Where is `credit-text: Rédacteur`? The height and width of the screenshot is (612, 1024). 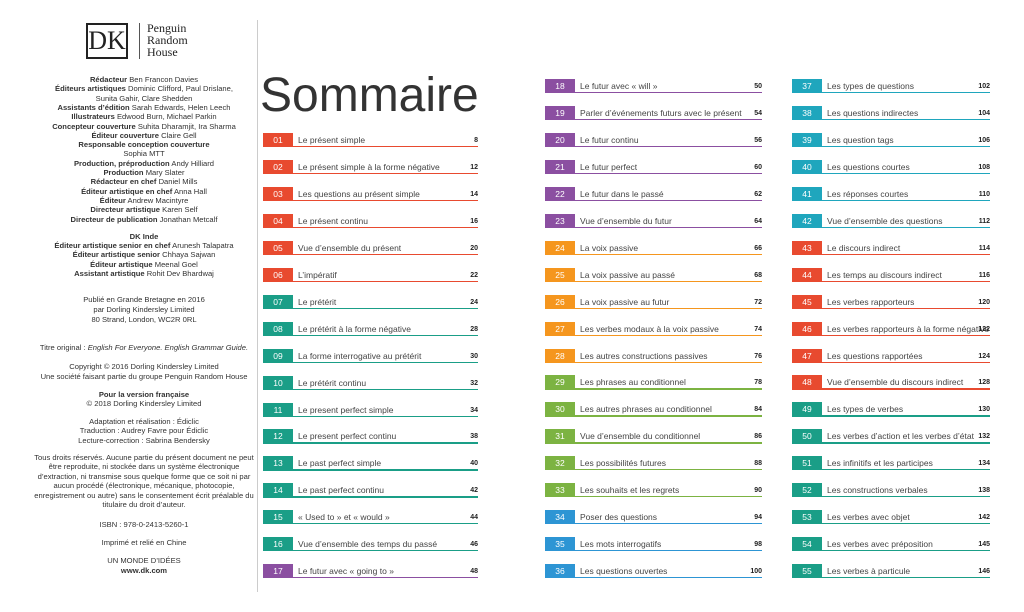 credit-text: Rédacteur is located at coordinates (108, 79).